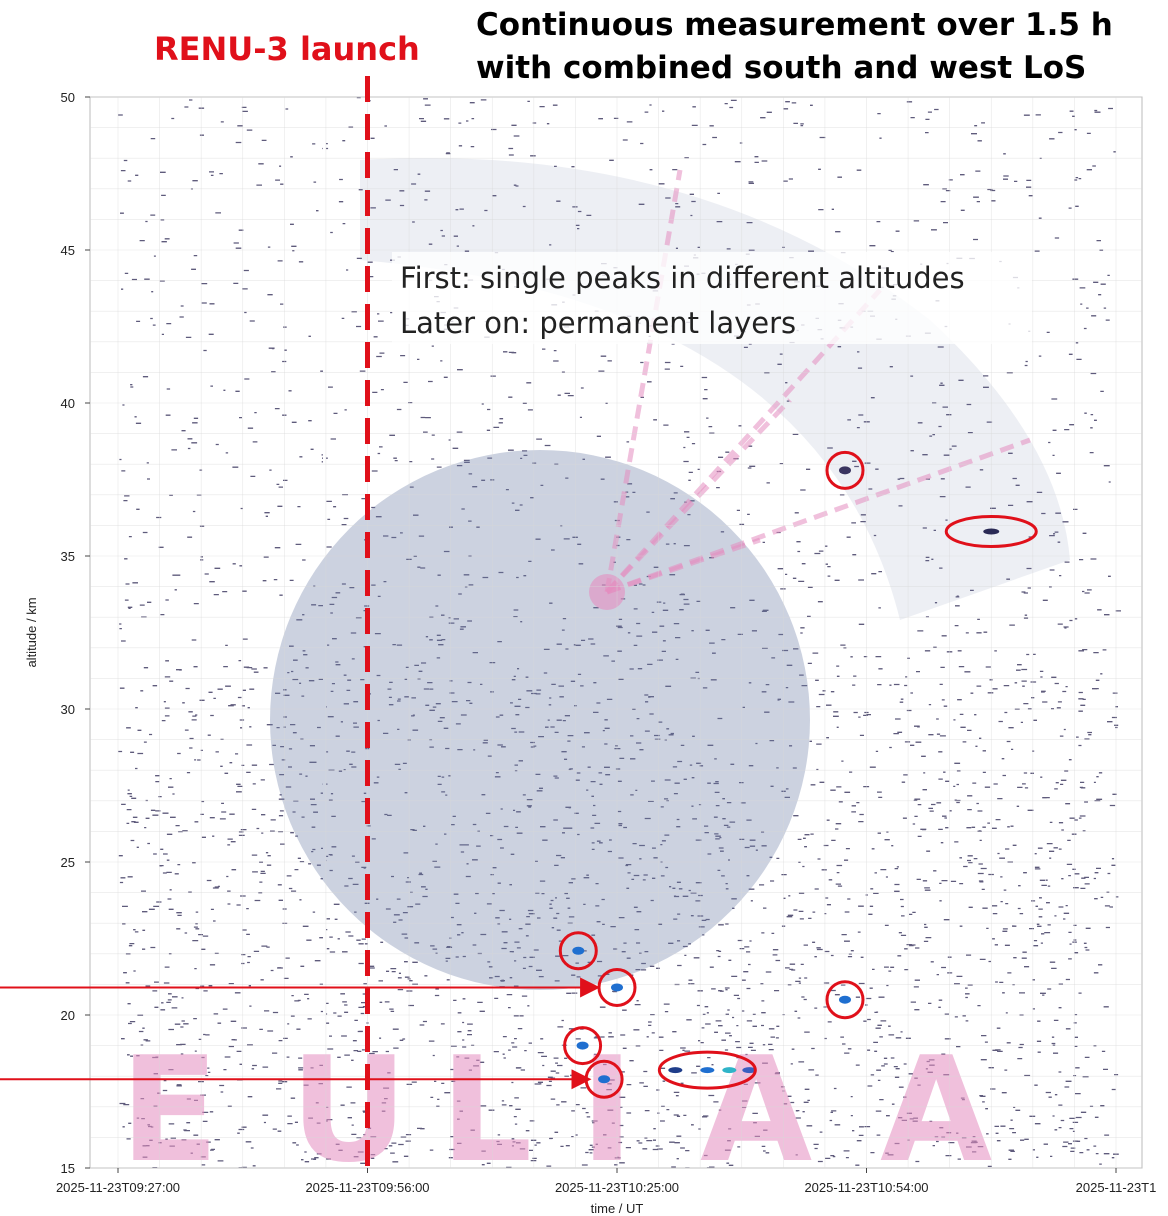 The height and width of the screenshot is (1216, 1168). Describe the element at coordinates (169, 1110) in the screenshot. I see `watermark-letter: E` at that location.